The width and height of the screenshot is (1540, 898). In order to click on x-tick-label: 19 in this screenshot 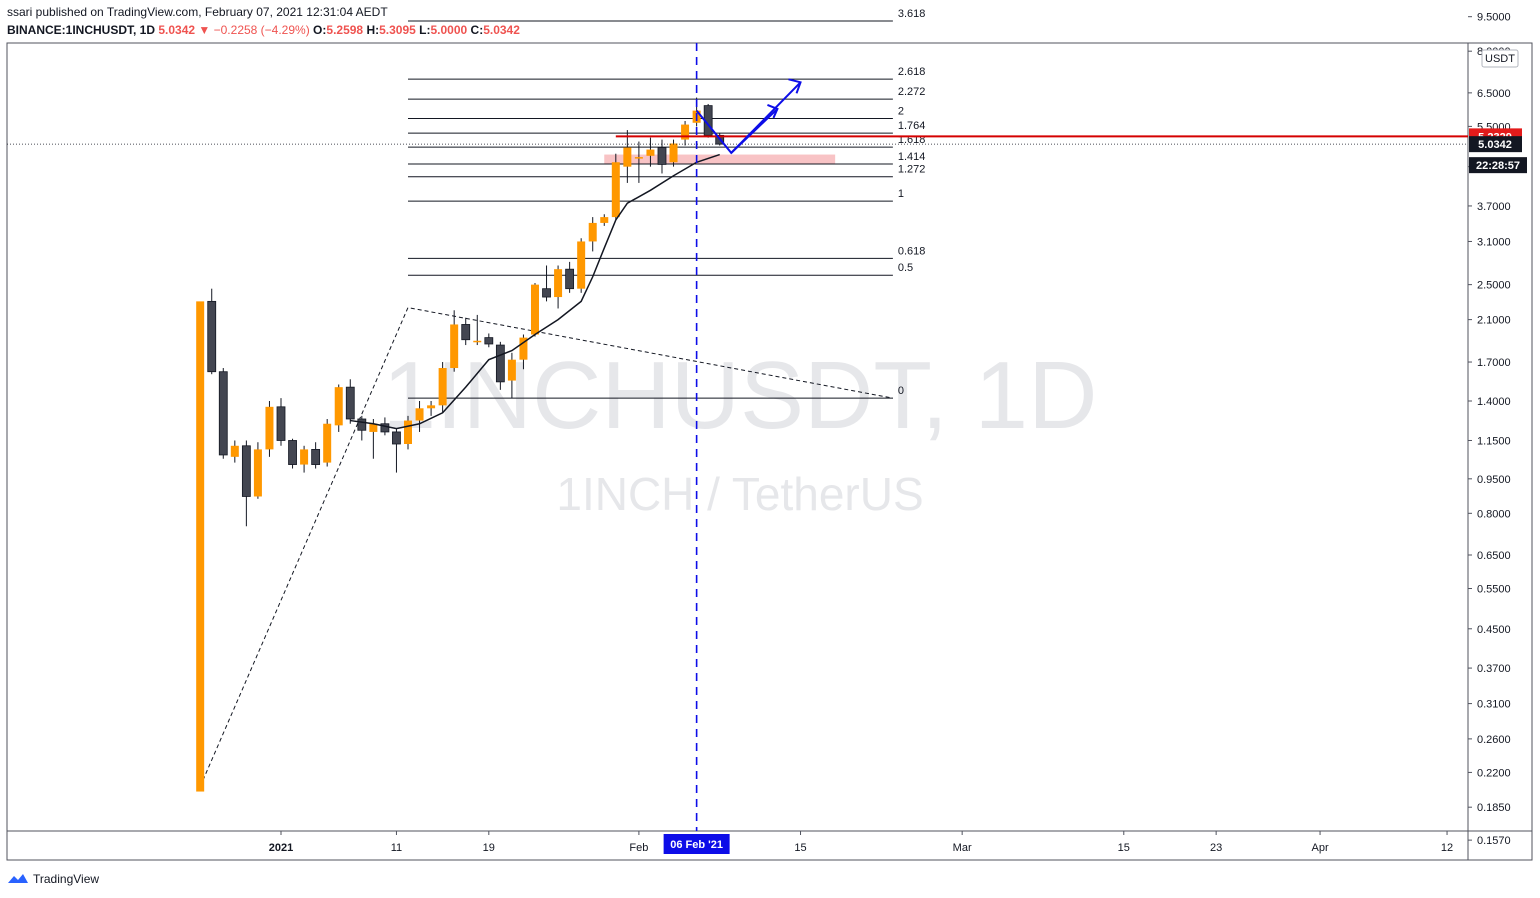, I will do `click(489, 848)`.